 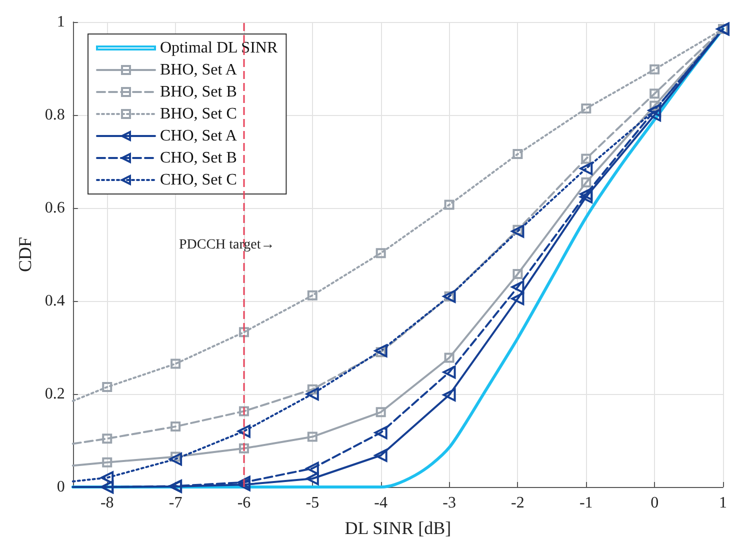 What do you see at coordinates (107, 503) in the screenshot?
I see `x-tick-label: -8` at bounding box center [107, 503].